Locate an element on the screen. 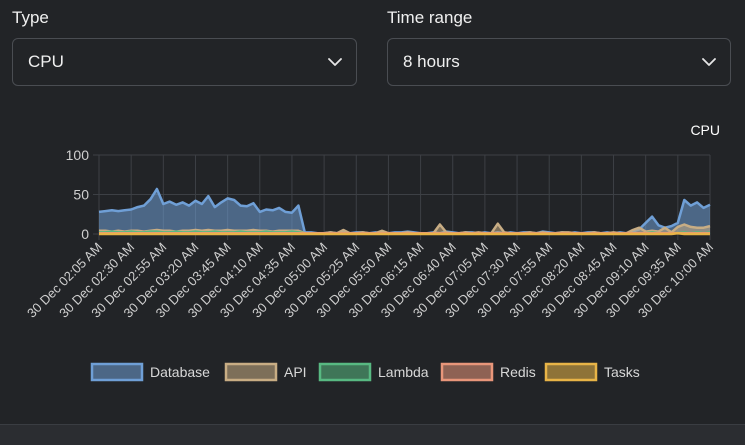 This screenshot has height=445, width=745. legend-swatch-api is located at coordinates (251, 372).